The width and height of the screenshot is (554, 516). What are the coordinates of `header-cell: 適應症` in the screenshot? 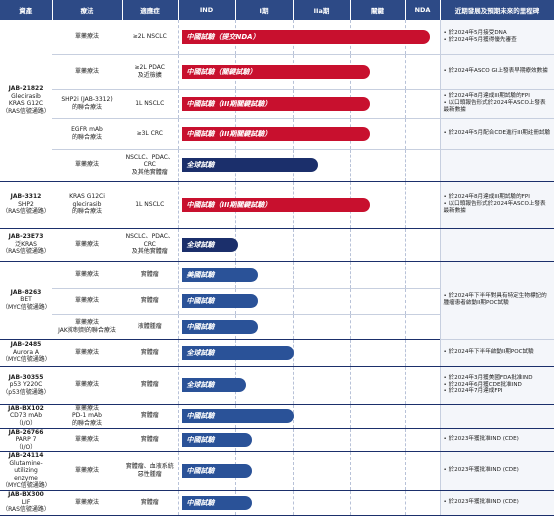 It's located at (150, 10).